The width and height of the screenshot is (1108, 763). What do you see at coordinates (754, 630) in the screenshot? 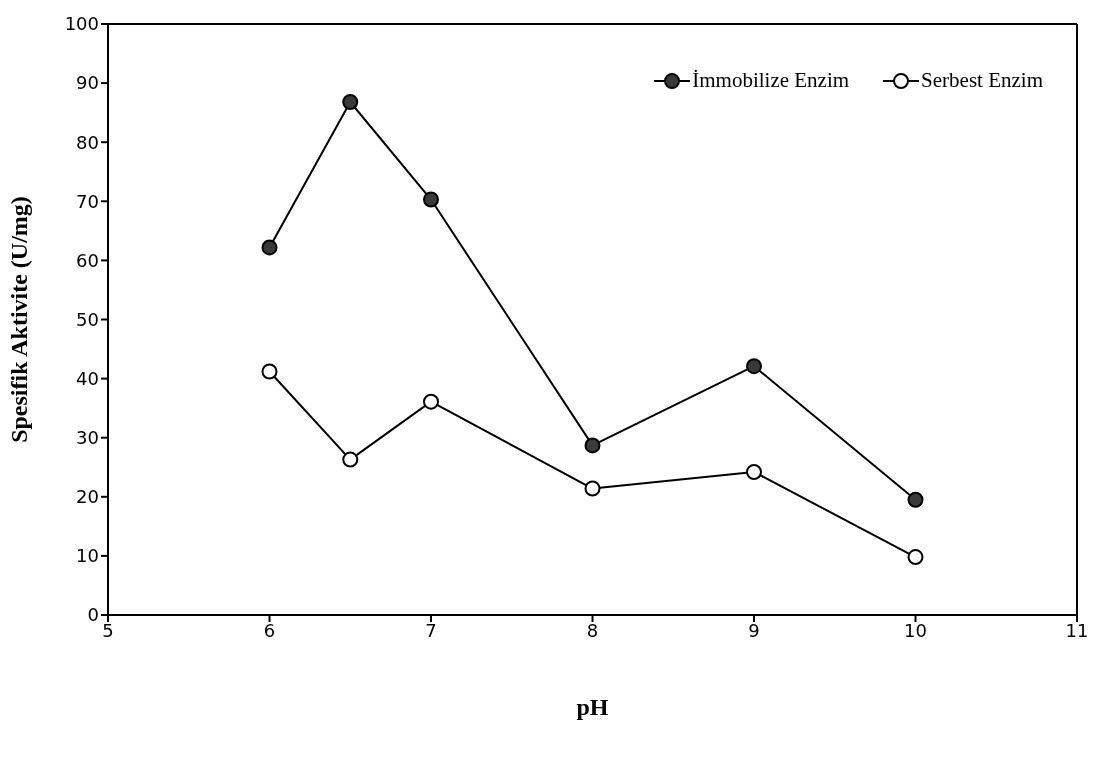
I see `x-tick-label: 9` at bounding box center [754, 630].